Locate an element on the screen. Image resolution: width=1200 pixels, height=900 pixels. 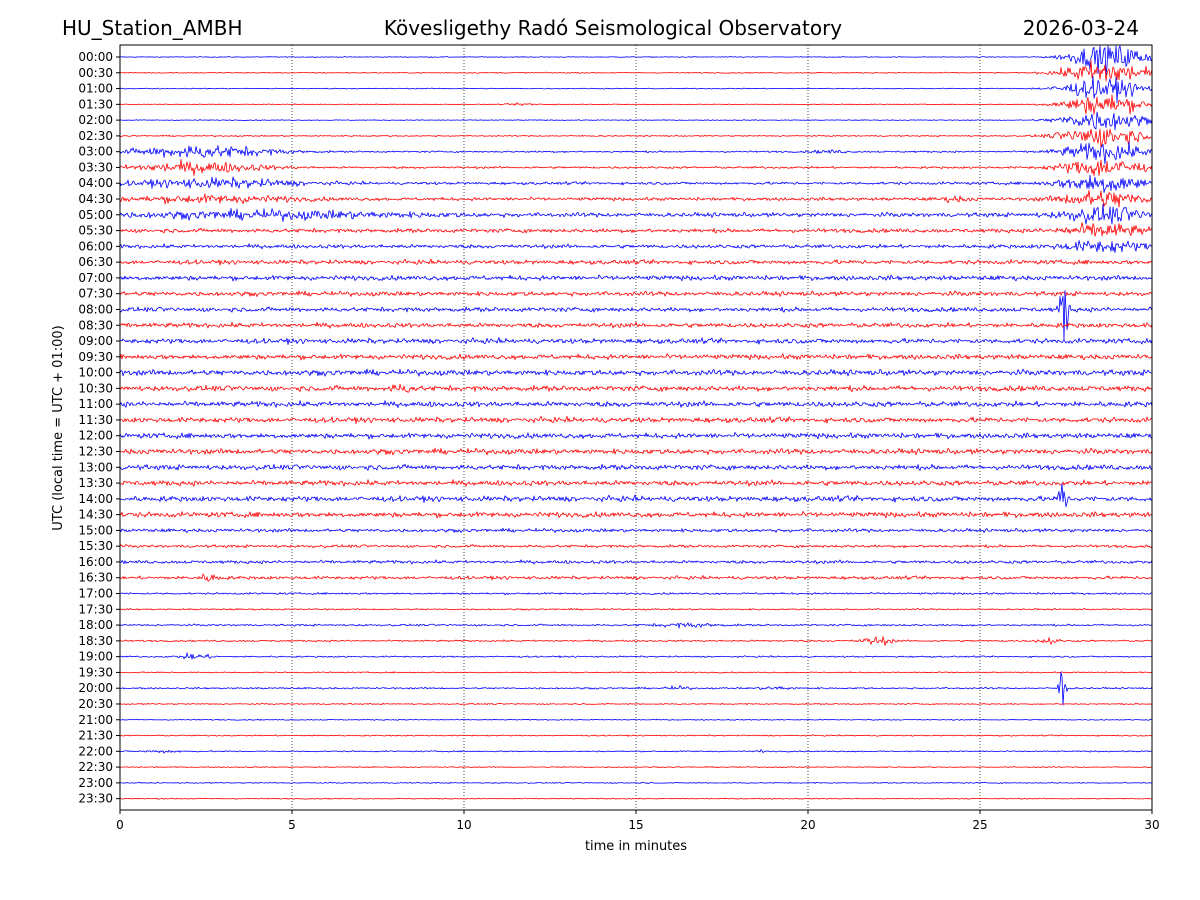
y-tick-label: 06:30 is located at coordinates (95, 262).